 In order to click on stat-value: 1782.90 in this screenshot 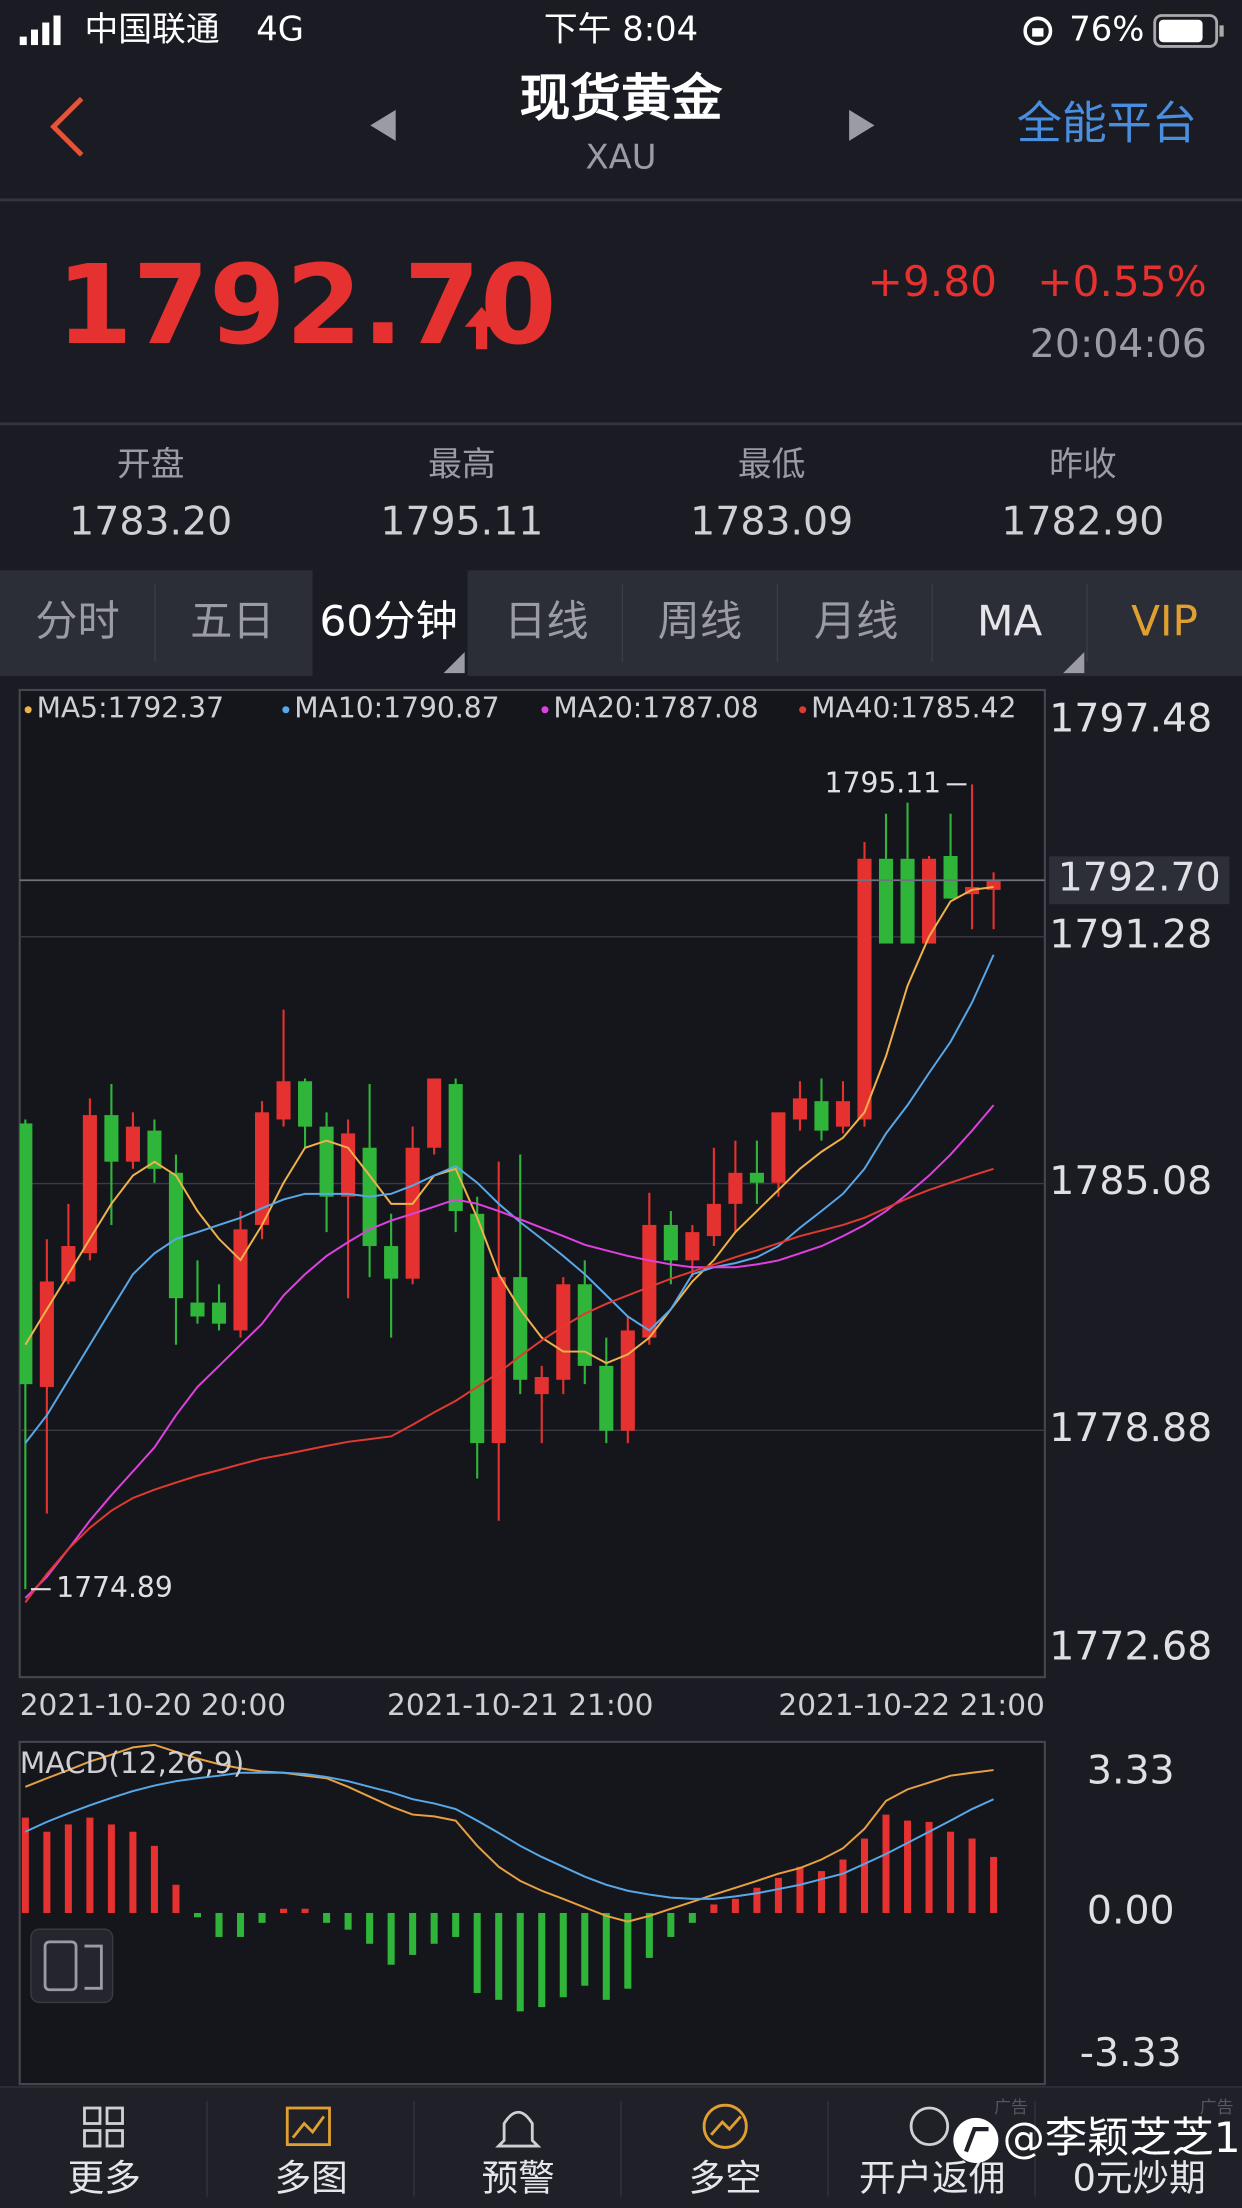, I will do `click(1082, 521)`.